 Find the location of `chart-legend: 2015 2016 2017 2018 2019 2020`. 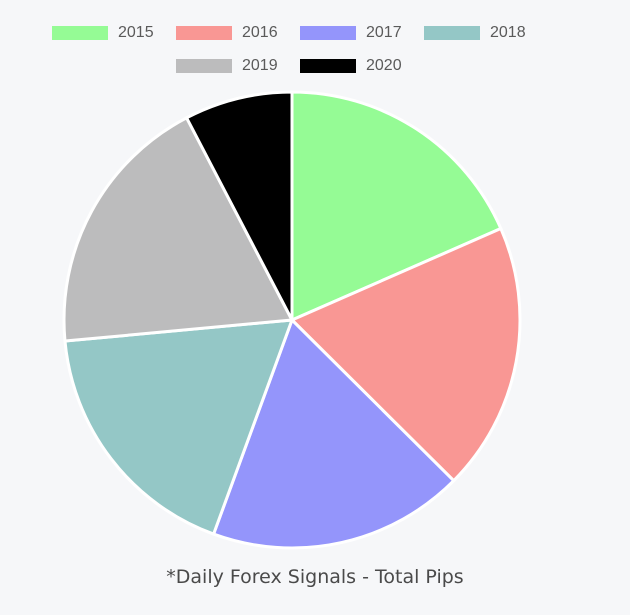

chart-legend: 2015 2016 2017 2018 2019 2020 is located at coordinates (315, 45).